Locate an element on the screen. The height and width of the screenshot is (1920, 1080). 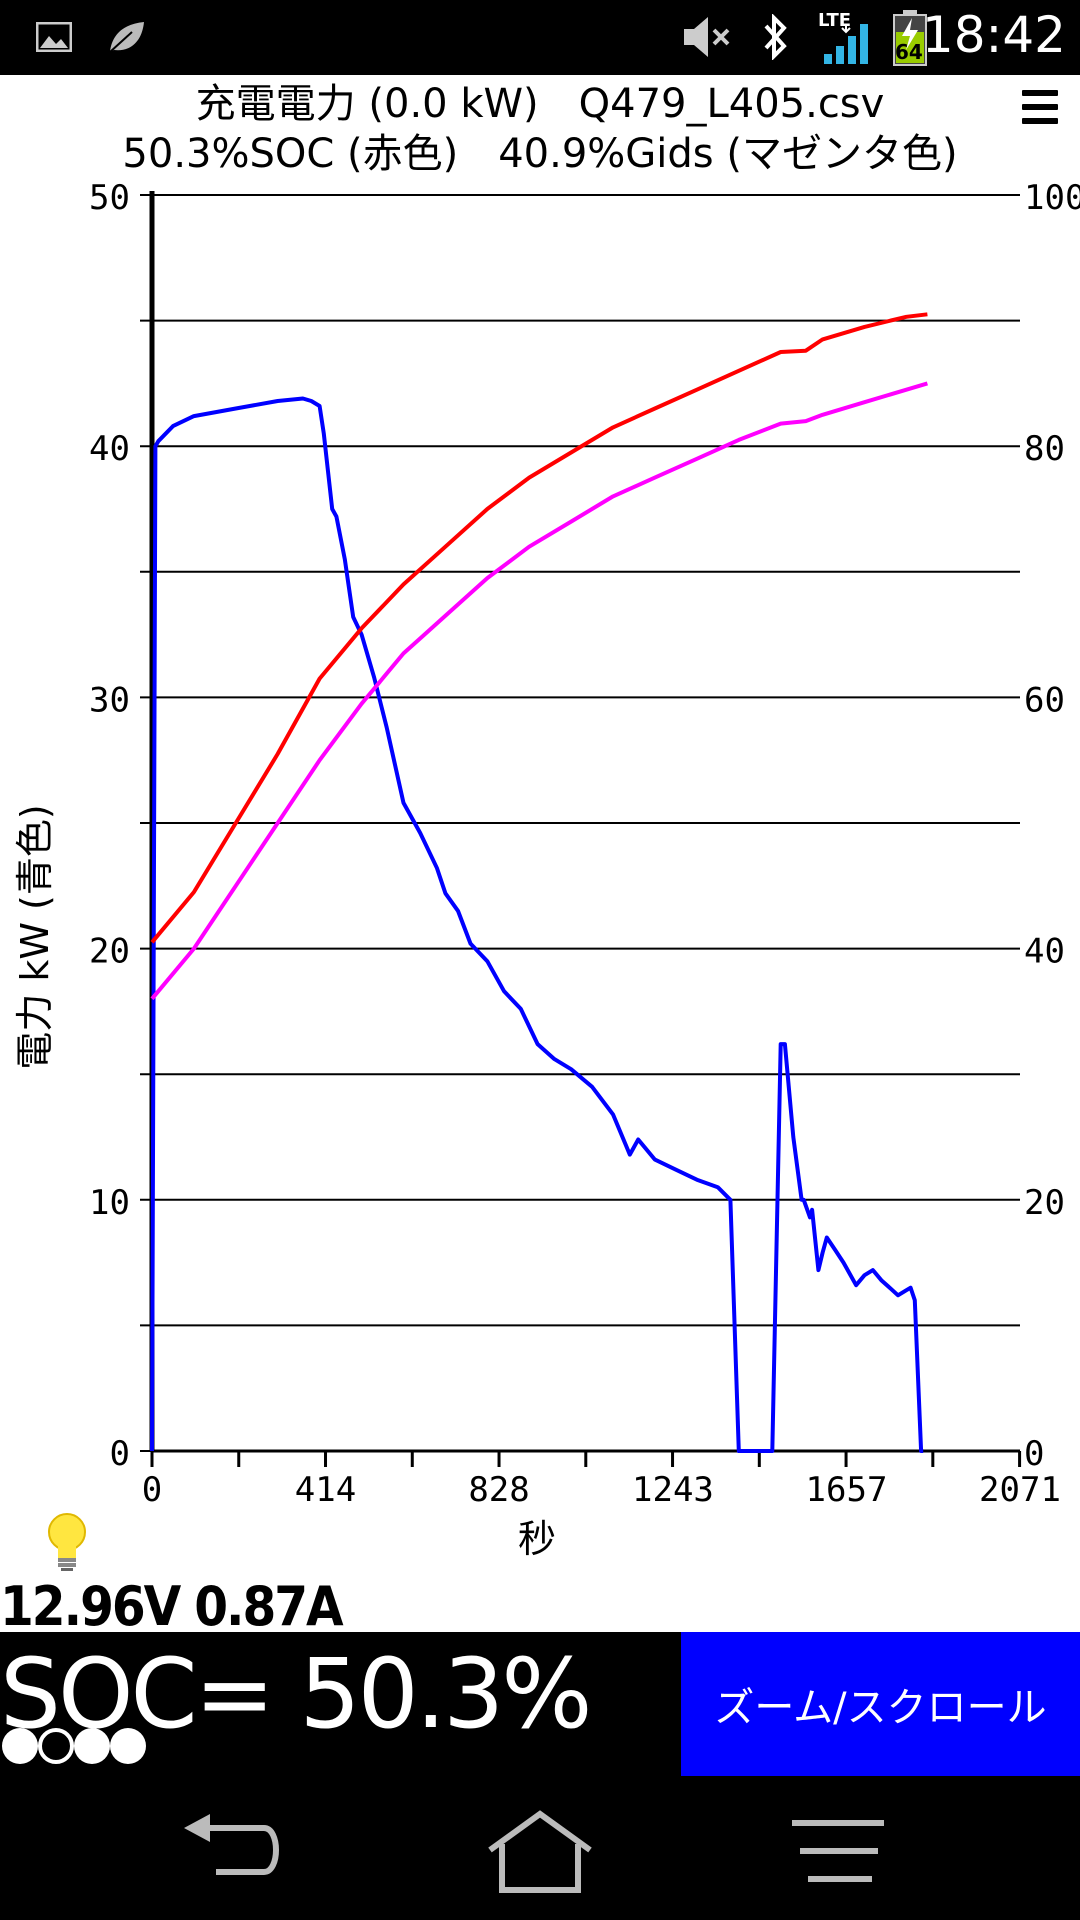
y-tick-label-left: 40 is located at coordinates (109, 449).